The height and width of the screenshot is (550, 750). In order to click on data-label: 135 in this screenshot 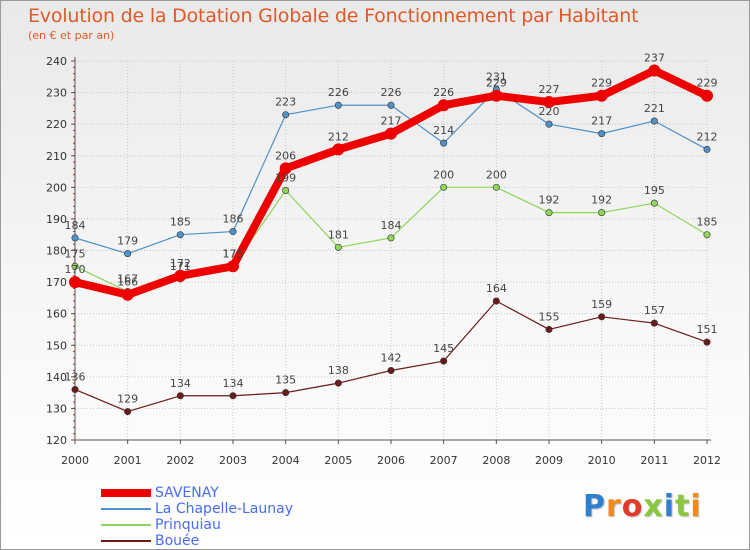, I will do `click(285, 380)`.